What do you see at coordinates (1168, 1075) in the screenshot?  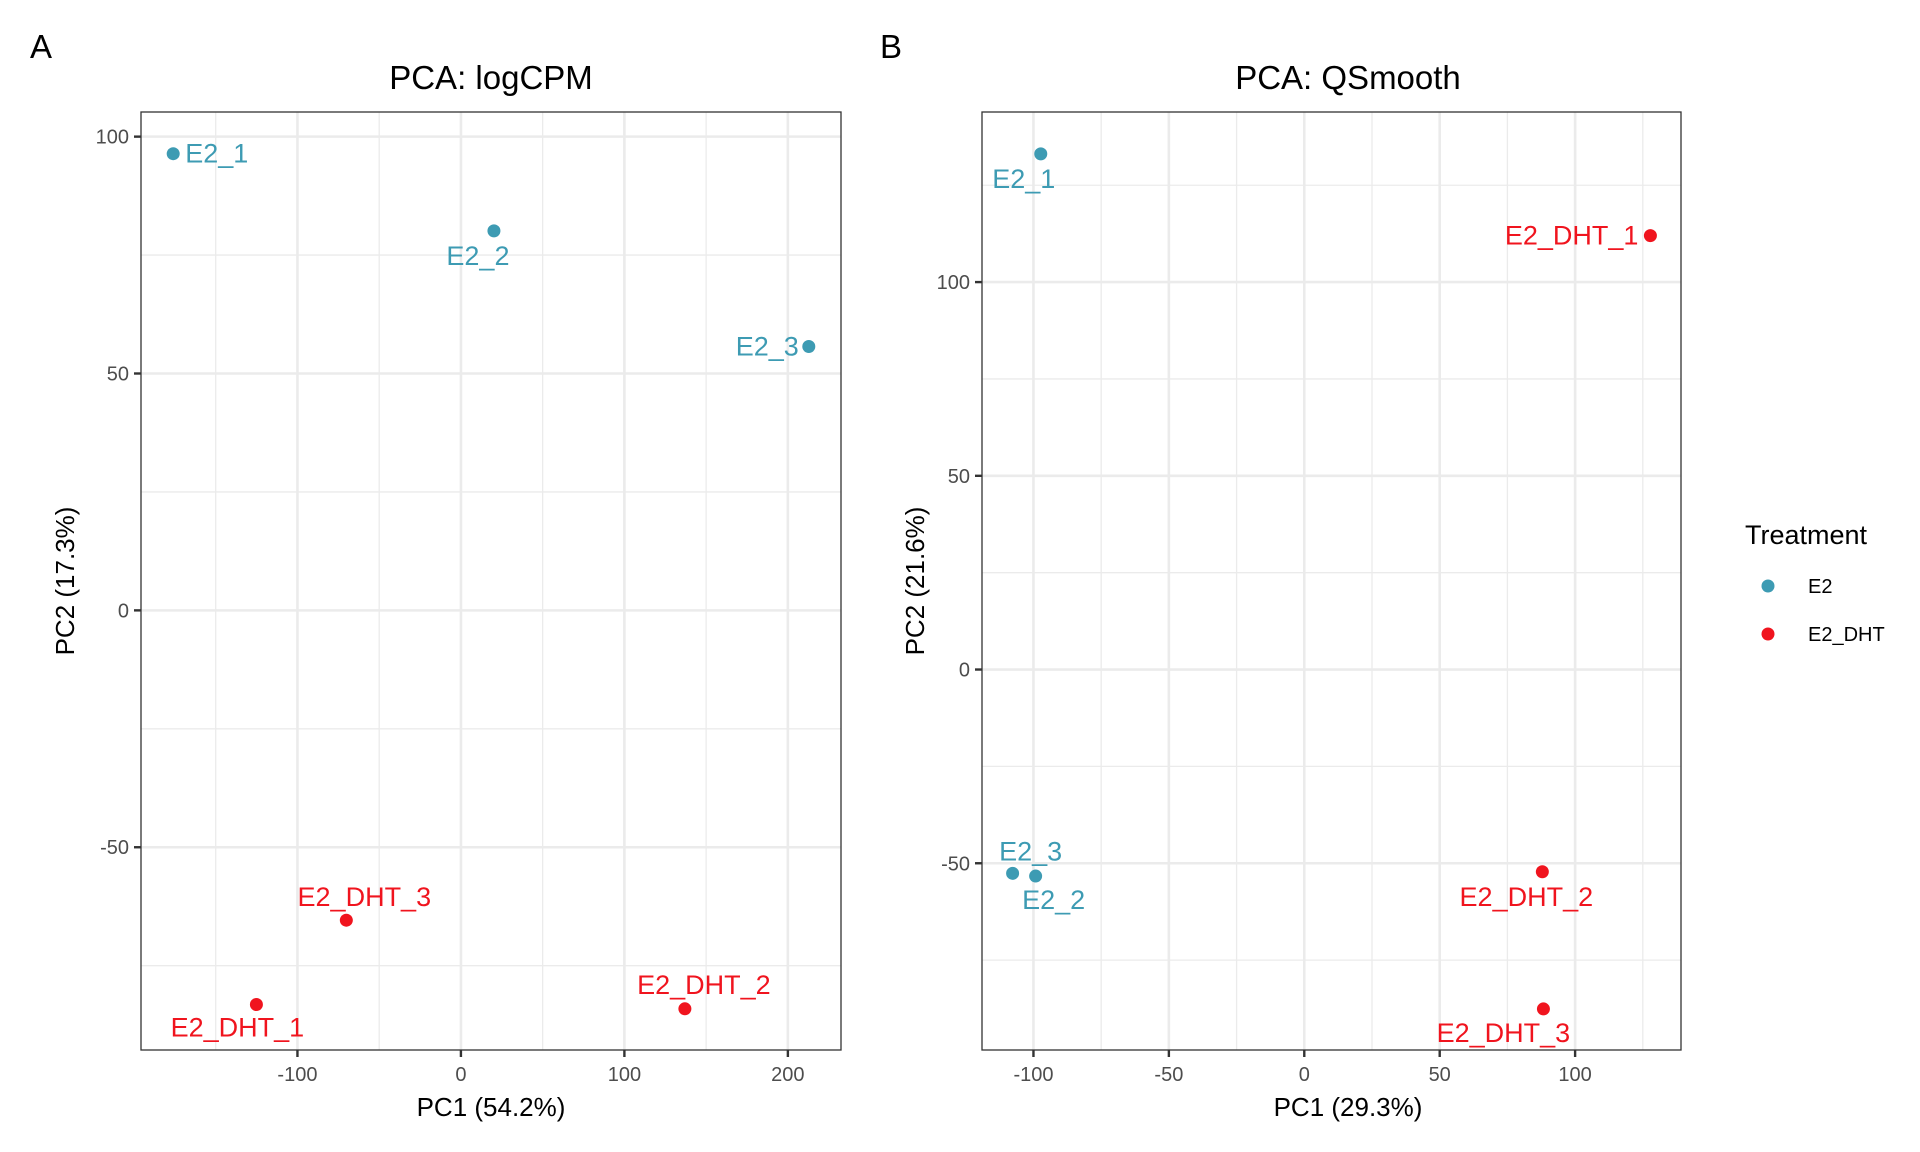 I see `x-tick-label: -50` at bounding box center [1168, 1075].